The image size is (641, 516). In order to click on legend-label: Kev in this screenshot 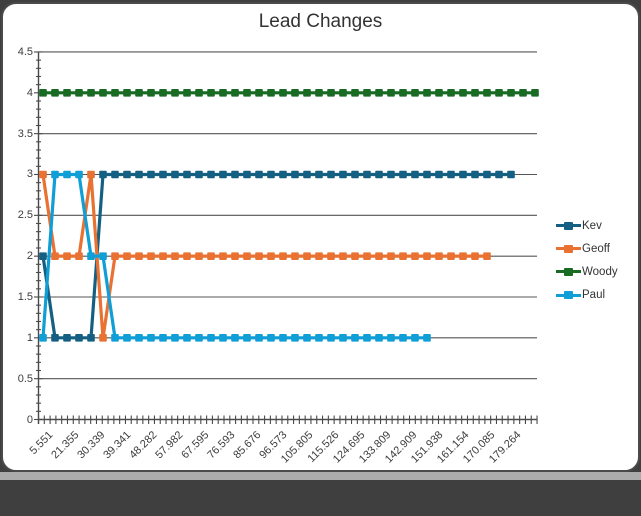, I will do `click(592, 225)`.